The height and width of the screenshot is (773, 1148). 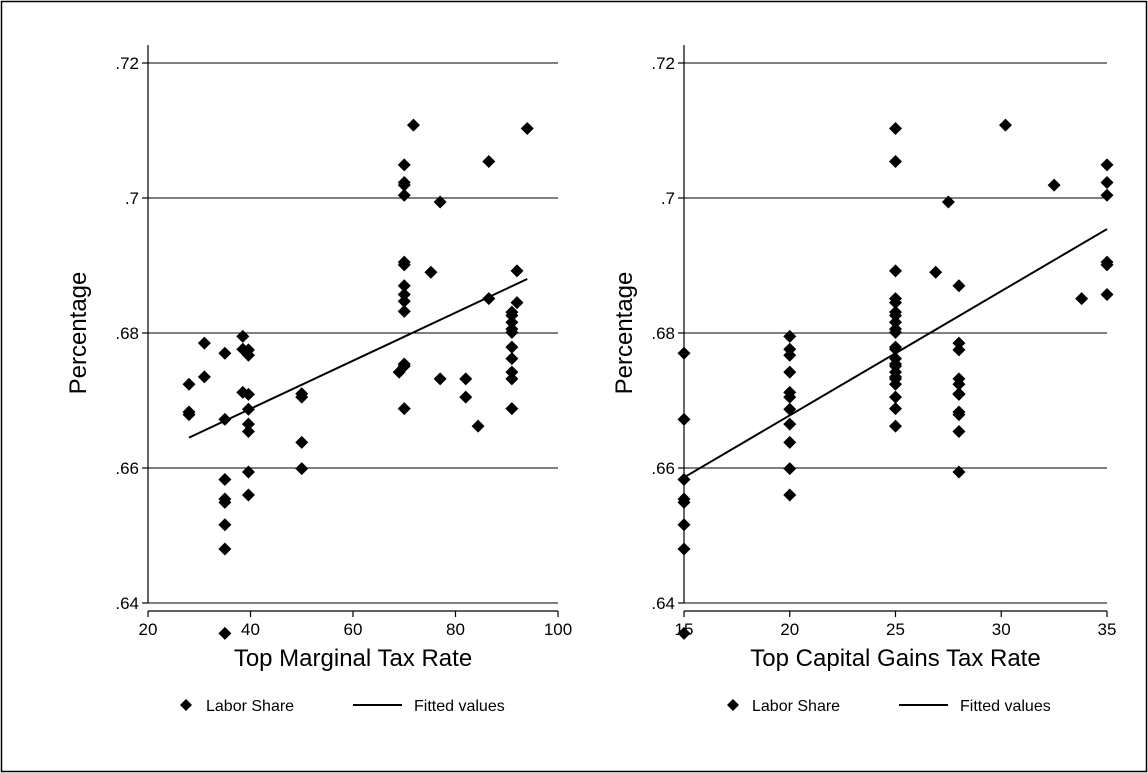 I want to click on x-tick-label: 25, so click(x=895, y=629).